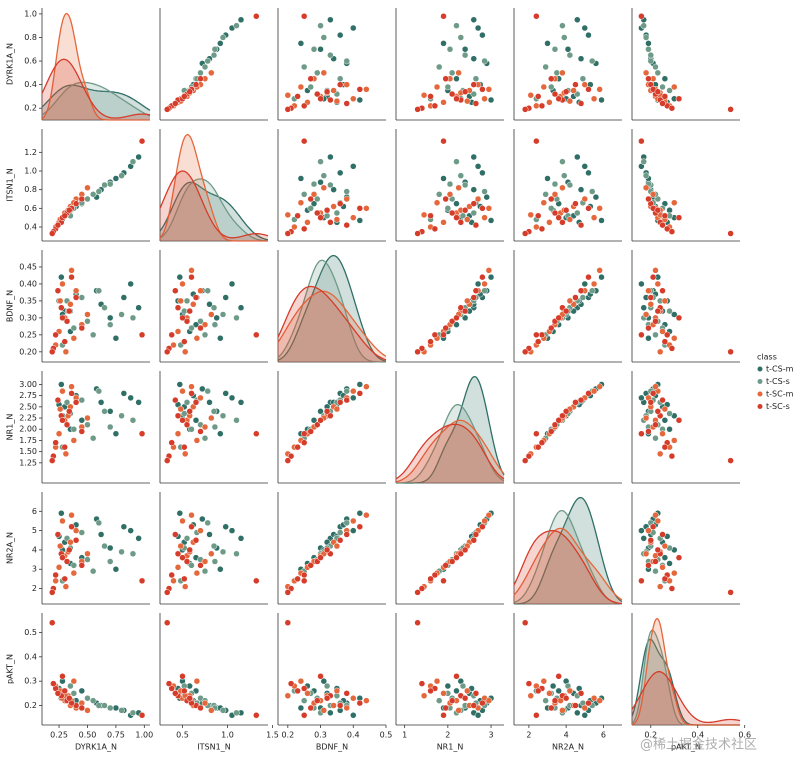 Image resolution: width=801 pixels, height=763 pixels. I want to click on x-tick-label: 0.3, so click(320, 735).